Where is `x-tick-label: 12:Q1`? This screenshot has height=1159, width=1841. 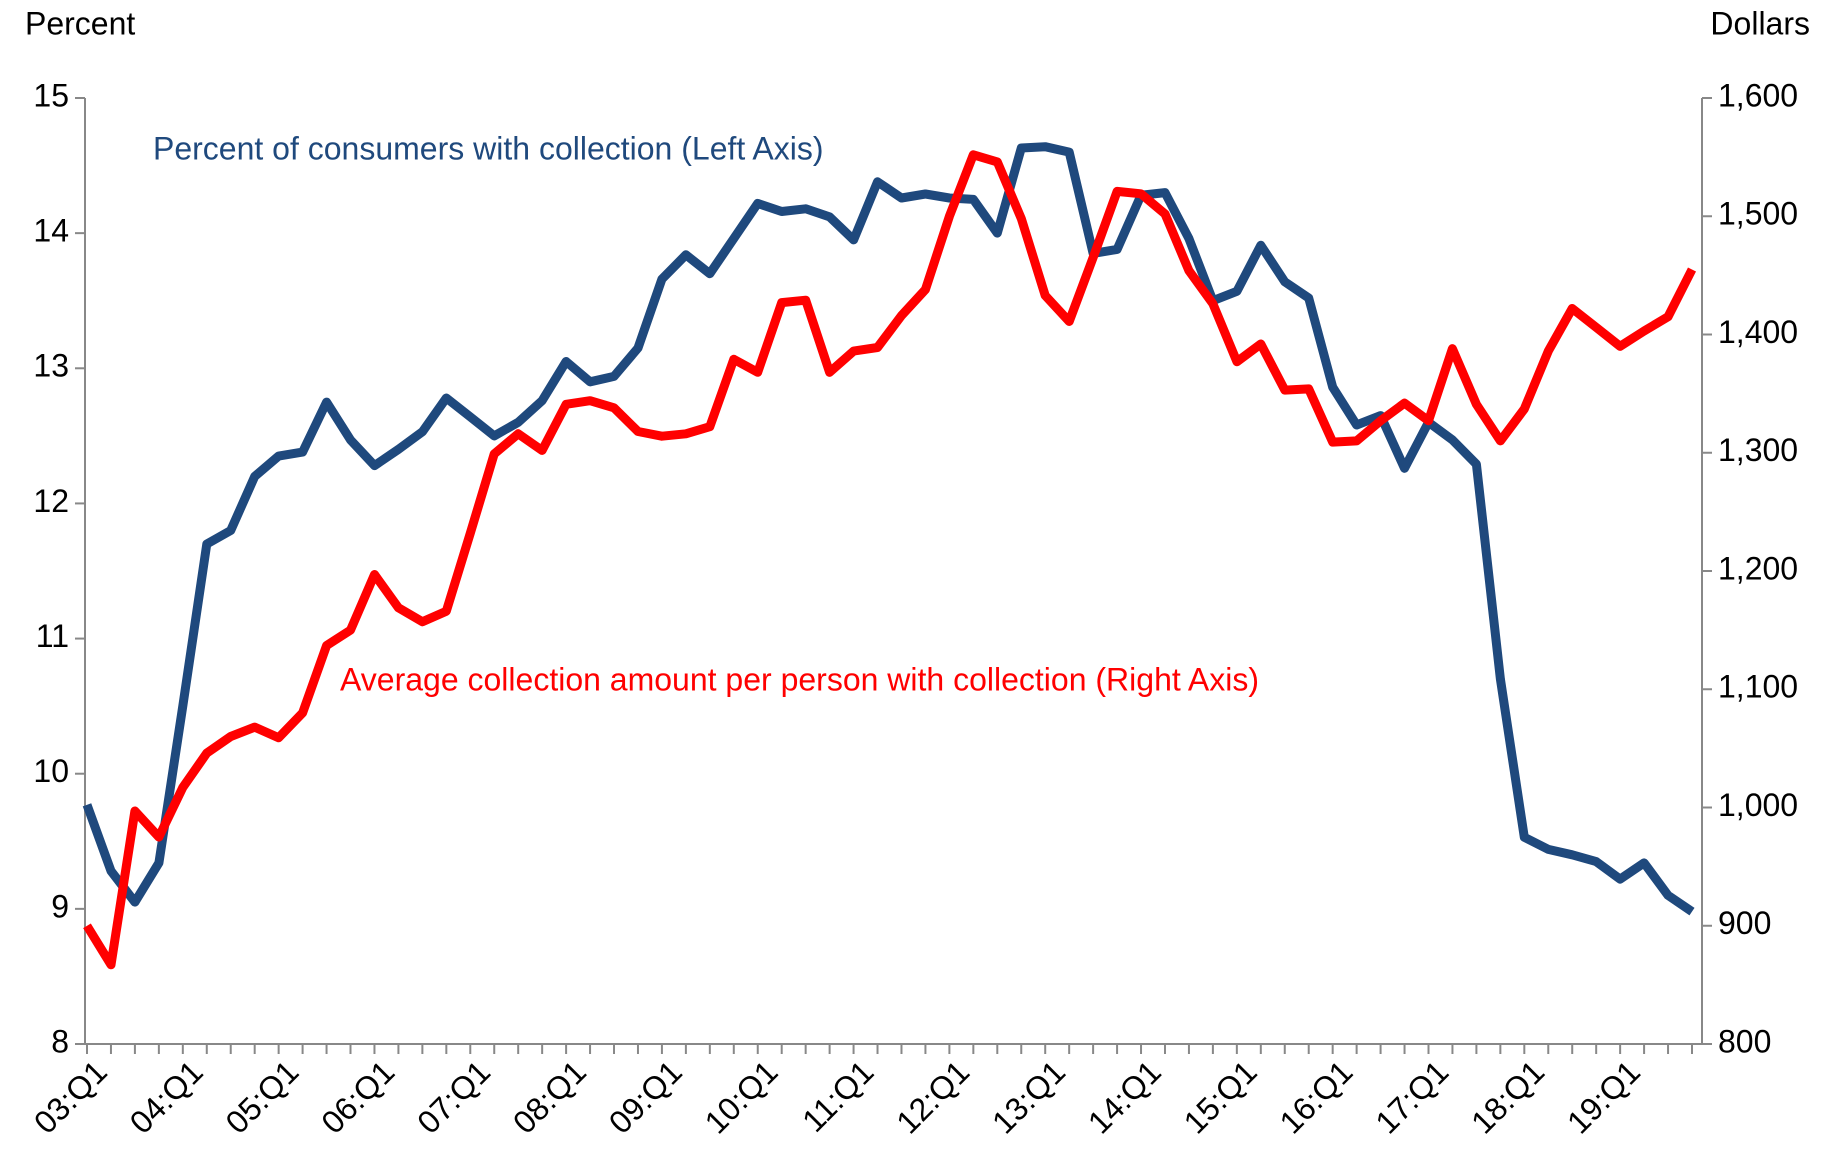
x-tick-label: 12:Q1 is located at coordinates (932, 1096).